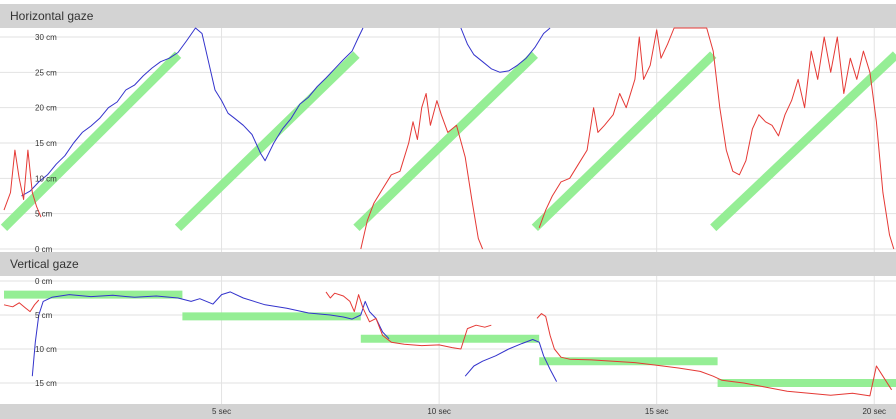 This screenshot has width=896, height=419. I want to click on x-tick-label: 5 sec, so click(221, 411).